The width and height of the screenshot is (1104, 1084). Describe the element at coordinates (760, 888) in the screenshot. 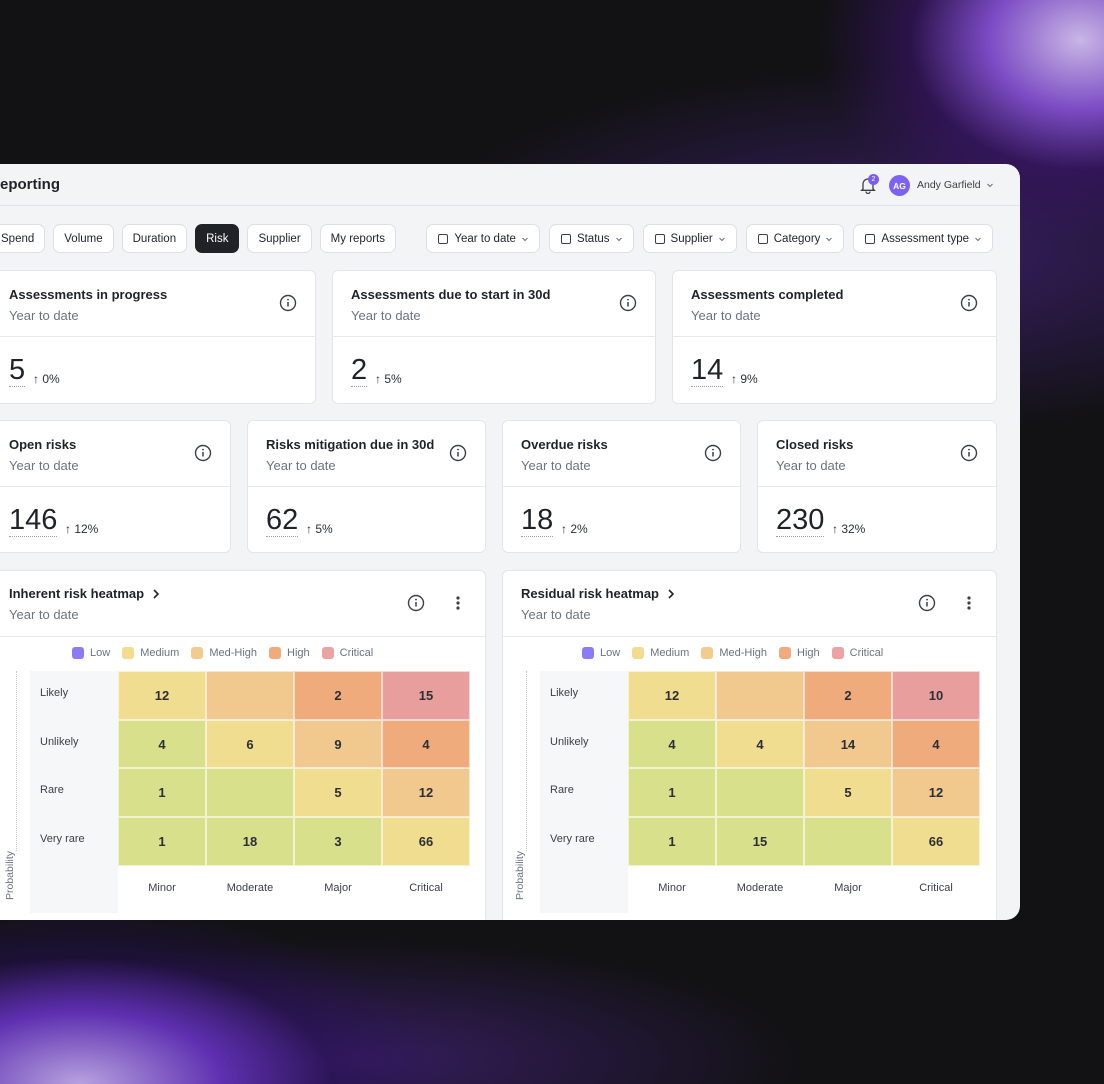

I see `column-label: Moderate` at that location.